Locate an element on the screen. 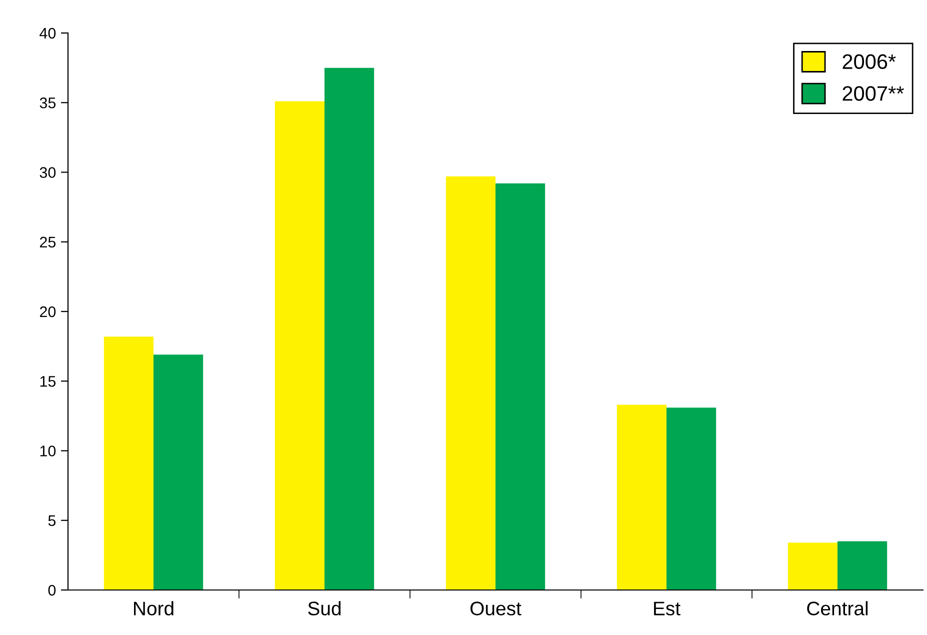 This screenshot has height=635, width=927. x-tick-label: Nord is located at coordinates (154, 608).